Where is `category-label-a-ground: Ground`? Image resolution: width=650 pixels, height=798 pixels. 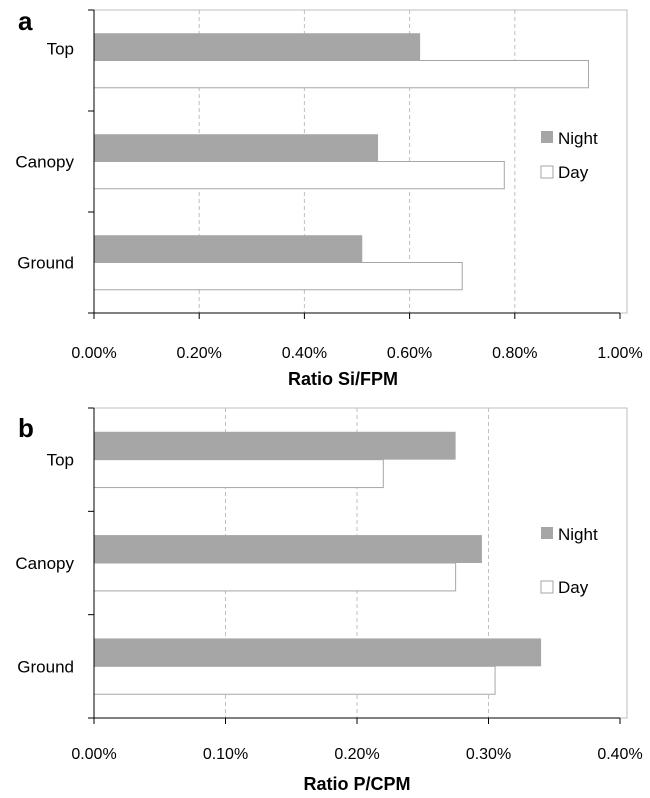
category-label-a-ground: Ground is located at coordinates (45, 263).